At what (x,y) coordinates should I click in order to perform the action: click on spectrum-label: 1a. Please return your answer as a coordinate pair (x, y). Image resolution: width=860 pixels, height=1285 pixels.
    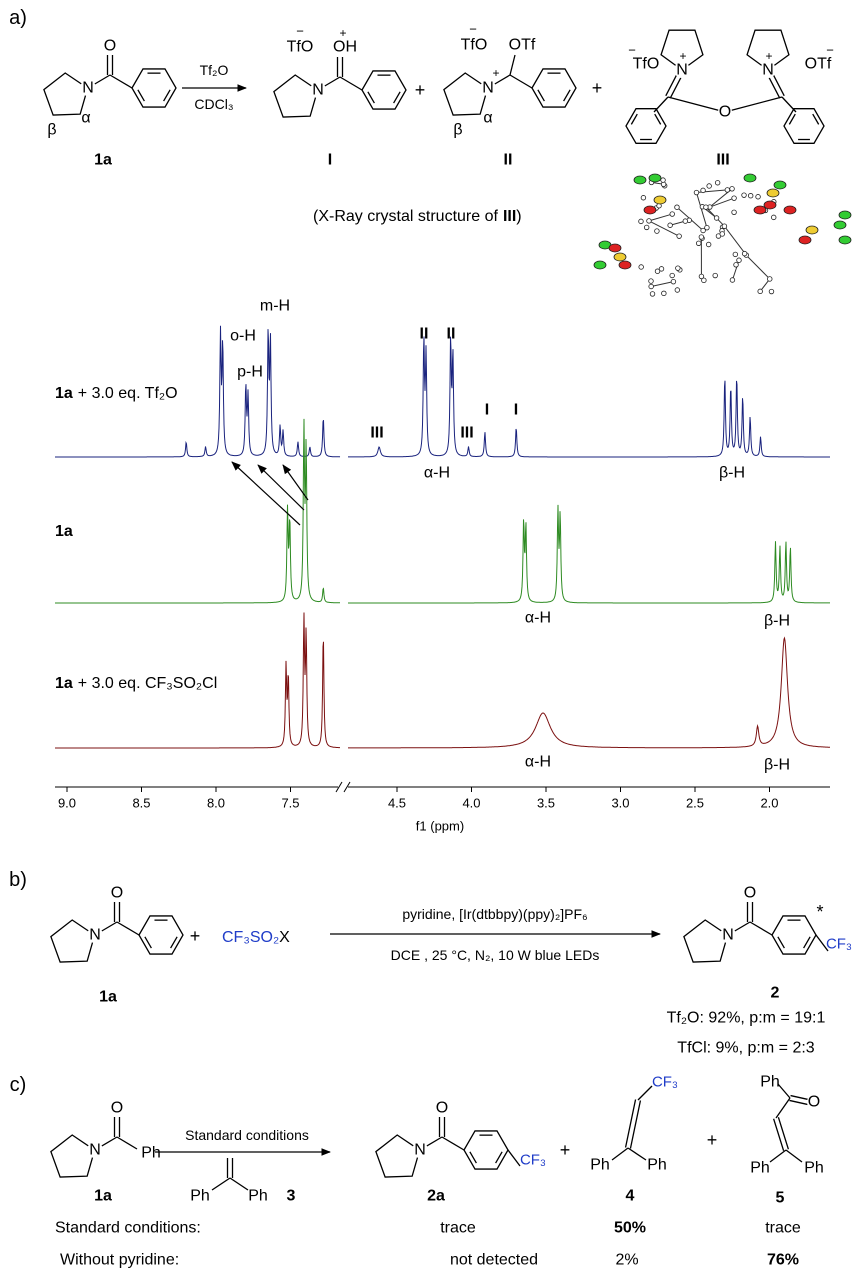
    Looking at the image, I should click on (64, 531).